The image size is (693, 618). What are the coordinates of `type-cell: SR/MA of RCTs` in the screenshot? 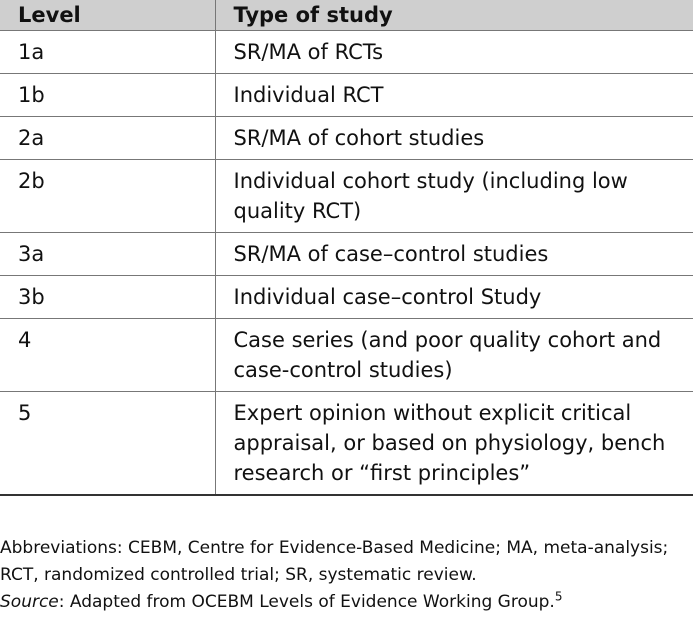 It's located at (453, 52).